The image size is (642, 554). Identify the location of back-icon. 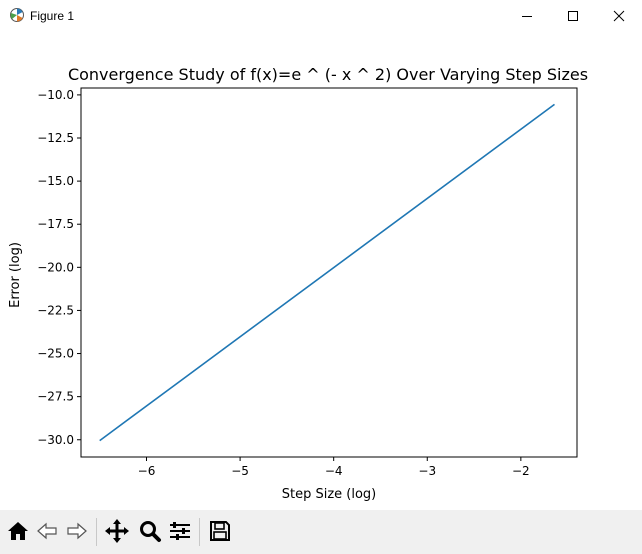
(47, 531).